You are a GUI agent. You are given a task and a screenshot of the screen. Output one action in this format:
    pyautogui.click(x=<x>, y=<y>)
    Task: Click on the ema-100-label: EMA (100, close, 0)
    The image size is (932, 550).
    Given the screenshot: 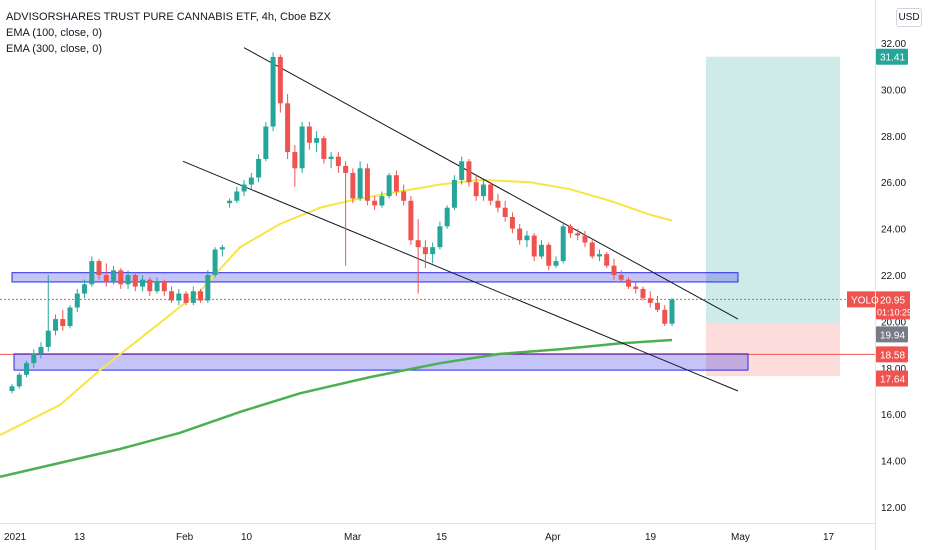 What is the action you would take?
    pyautogui.click(x=54, y=33)
    